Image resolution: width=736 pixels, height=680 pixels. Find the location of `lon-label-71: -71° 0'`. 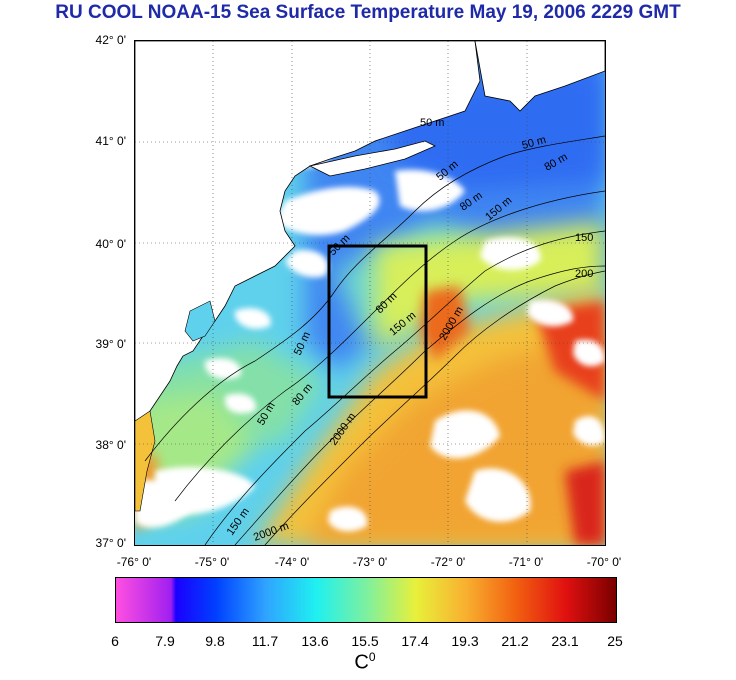

lon-label-71: -71° 0' is located at coordinates (526, 562).